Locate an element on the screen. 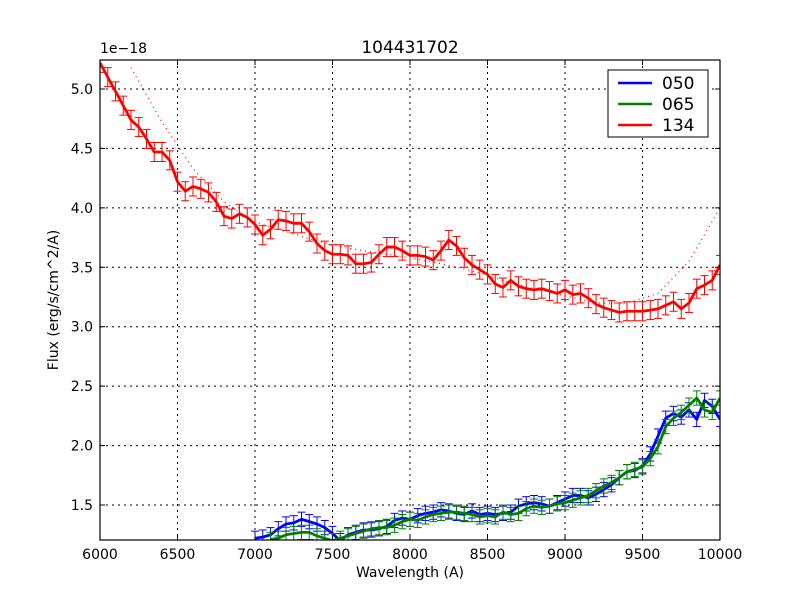  x-tick-label: 8500 is located at coordinates (488, 555).